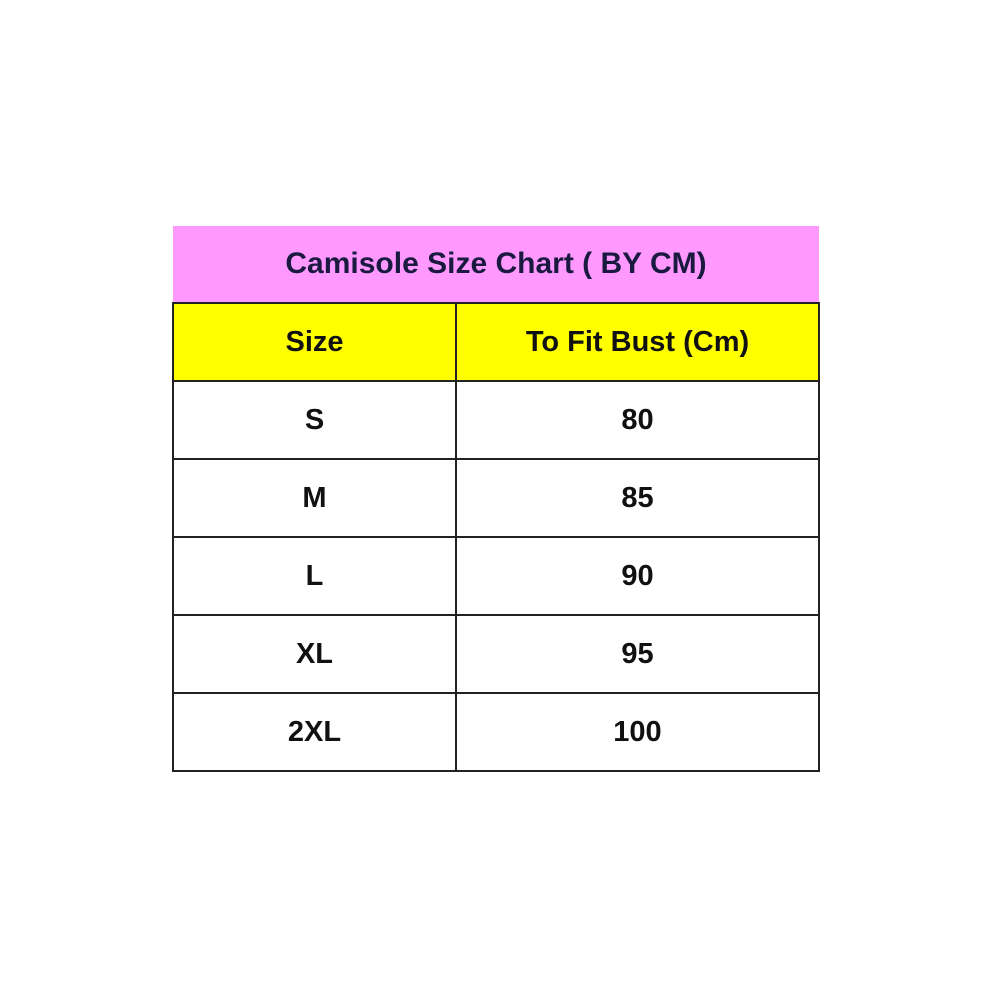 This screenshot has height=1000, width=1000. I want to click on bust-cell: 80, so click(637, 420).